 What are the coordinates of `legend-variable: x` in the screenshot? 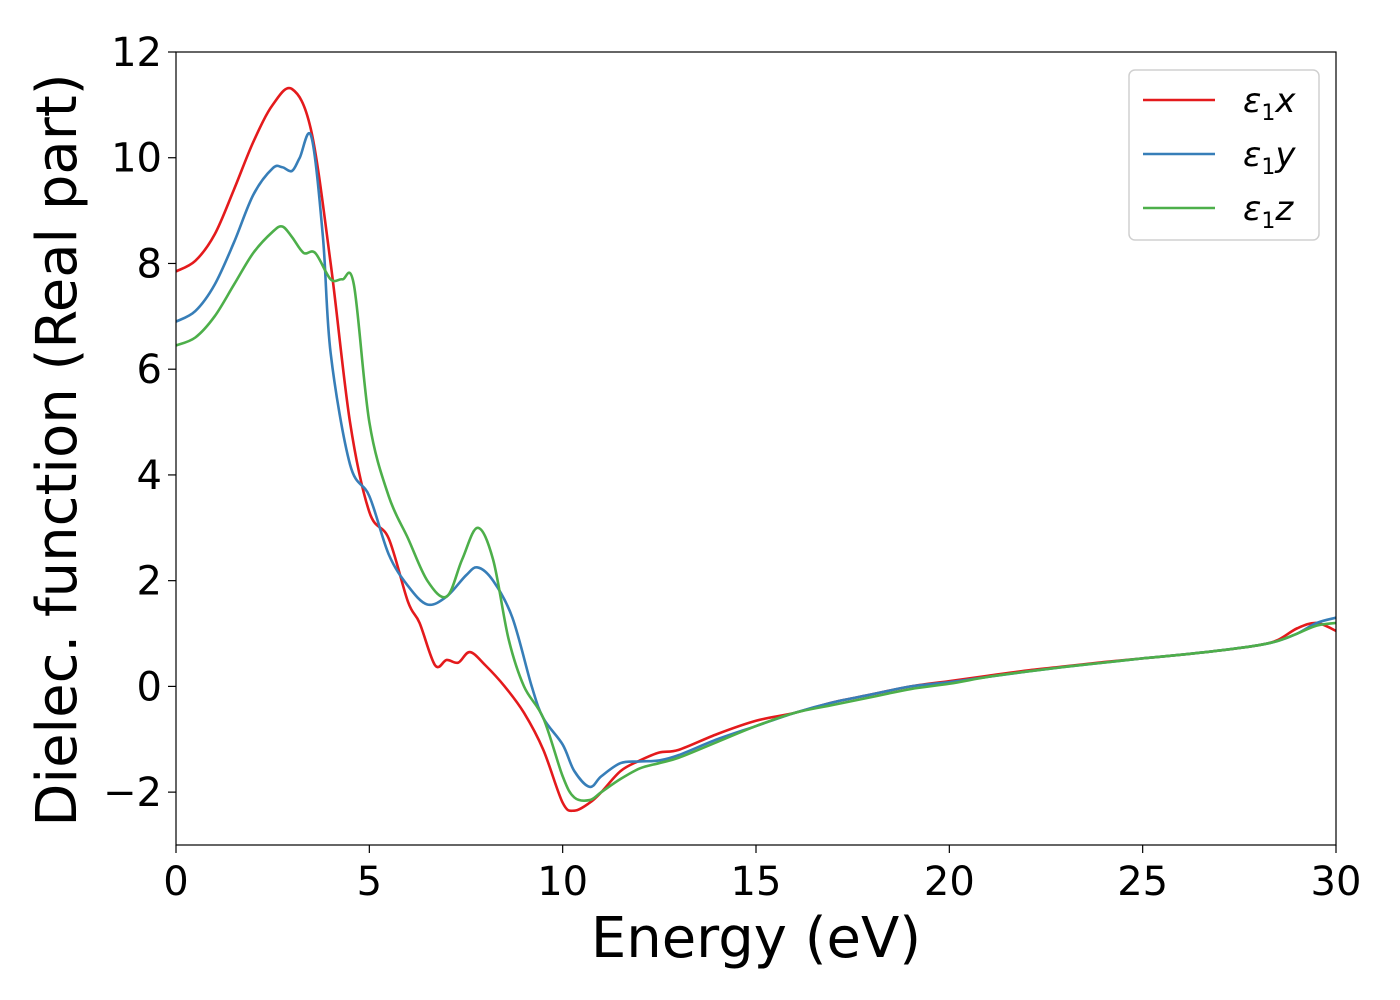 It's located at (1285, 101).